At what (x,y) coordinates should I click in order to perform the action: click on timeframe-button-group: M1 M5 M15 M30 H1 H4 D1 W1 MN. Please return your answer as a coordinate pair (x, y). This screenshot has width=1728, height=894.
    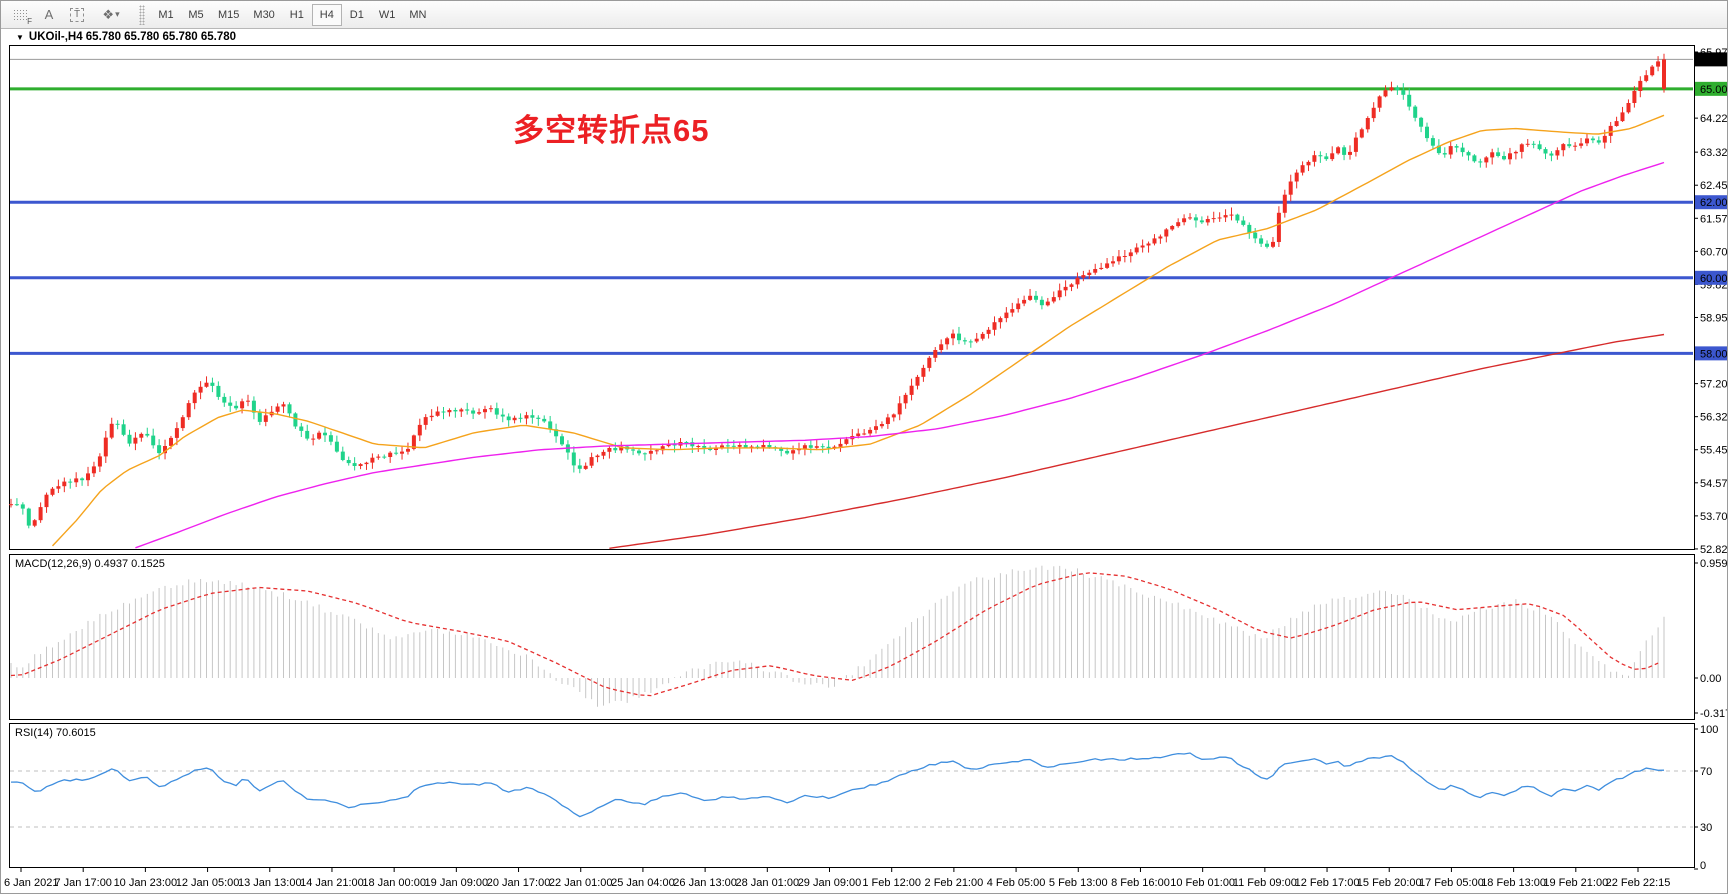
    Looking at the image, I should click on (292, 14).